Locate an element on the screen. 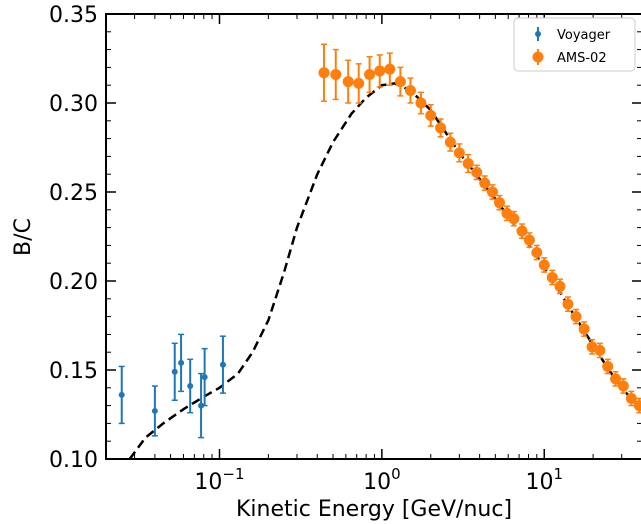 This screenshot has height=524, width=641. y-axis-label: B/C is located at coordinates (23, 237).